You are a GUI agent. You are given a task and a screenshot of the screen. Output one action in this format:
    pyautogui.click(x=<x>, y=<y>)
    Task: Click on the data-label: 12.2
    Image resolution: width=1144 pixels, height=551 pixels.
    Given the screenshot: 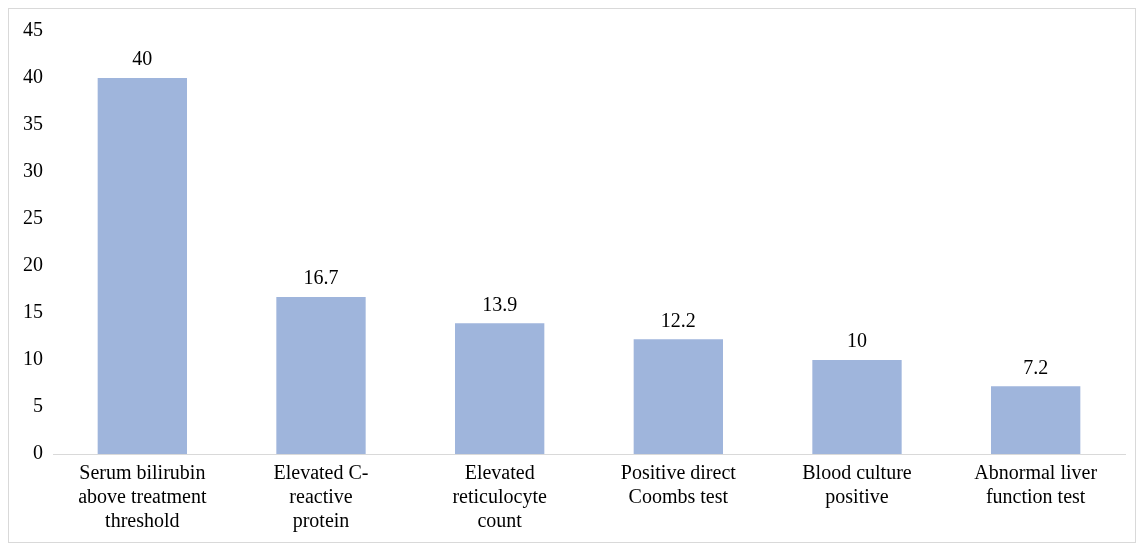 What is the action you would take?
    pyautogui.click(x=678, y=319)
    